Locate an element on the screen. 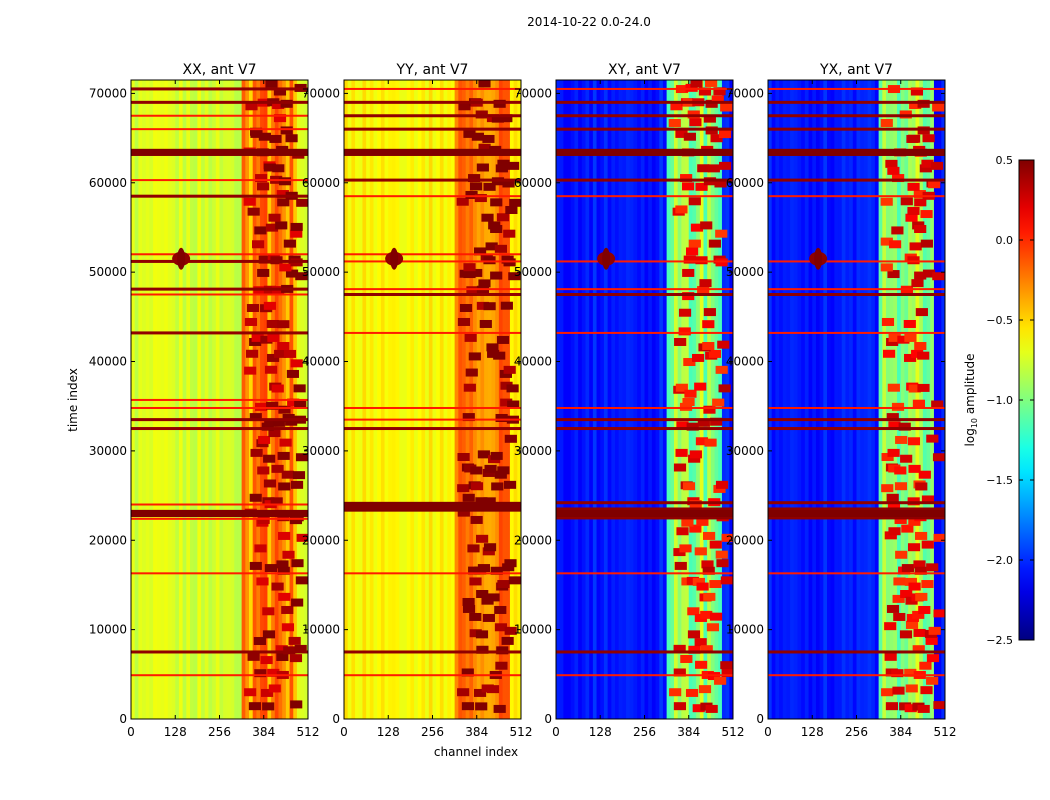 This screenshot has height=800, width=1050. x-tick-label: 512 is located at coordinates (308, 732).